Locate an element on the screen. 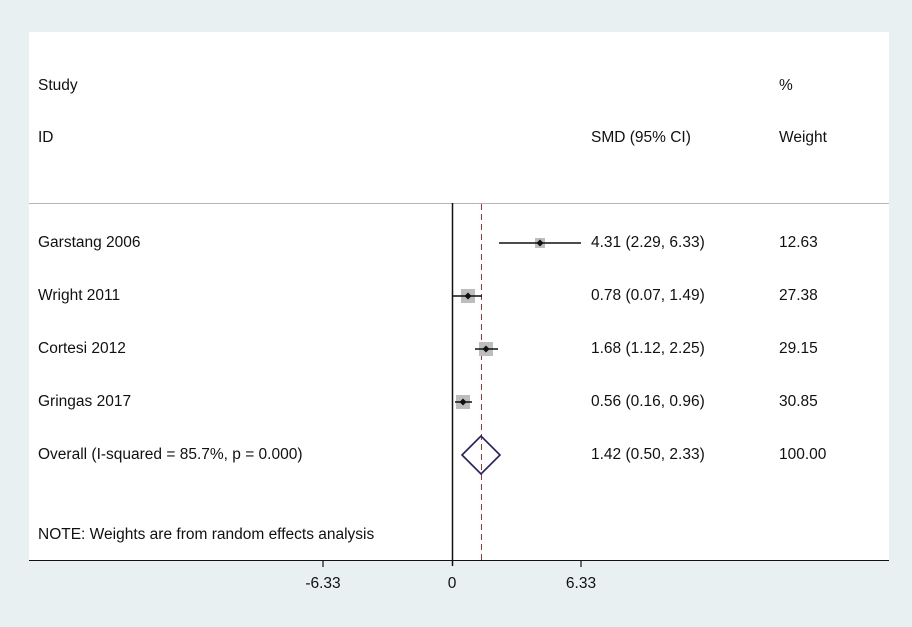 This screenshot has width=912, height=627. study-weight: 27.38 is located at coordinates (798, 295).